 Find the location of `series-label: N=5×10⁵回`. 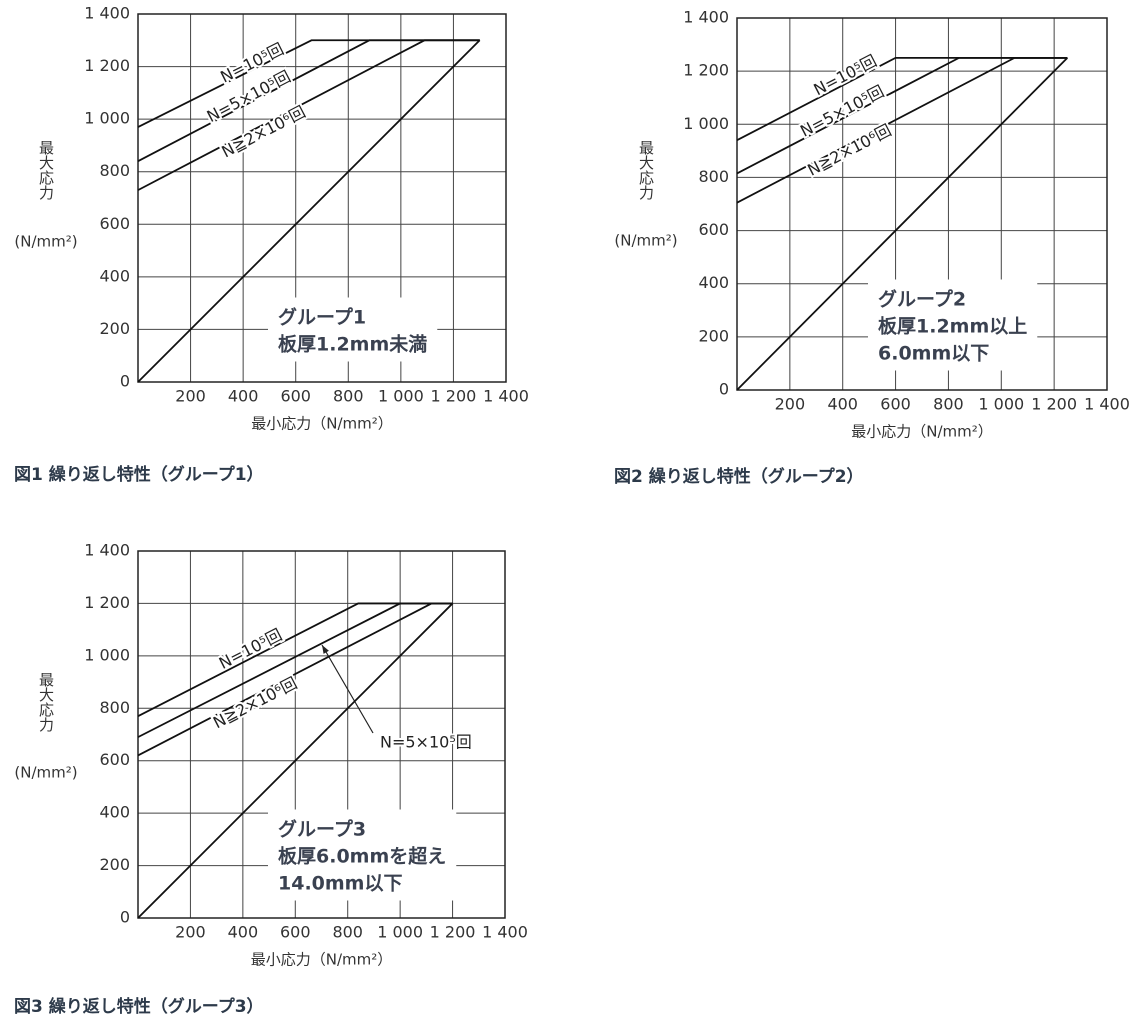

series-label: N=5×10⁵回 is located at coordinates (426, 742).